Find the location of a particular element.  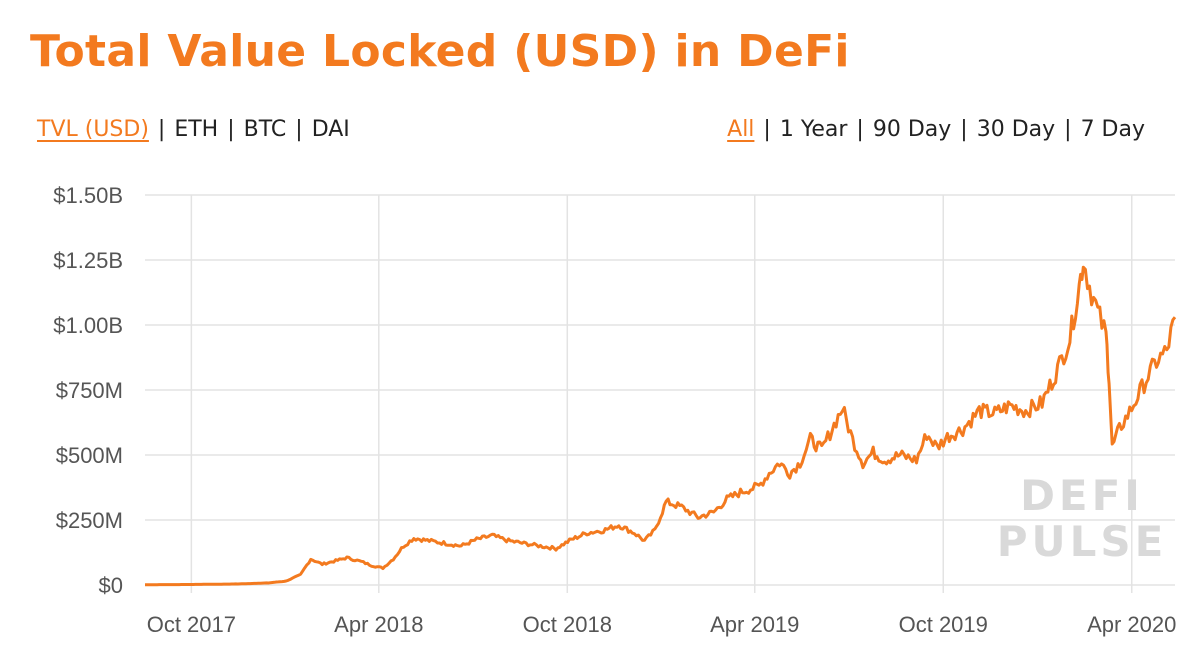

y-tick-label: $250M is located at coordinates (89, 520).